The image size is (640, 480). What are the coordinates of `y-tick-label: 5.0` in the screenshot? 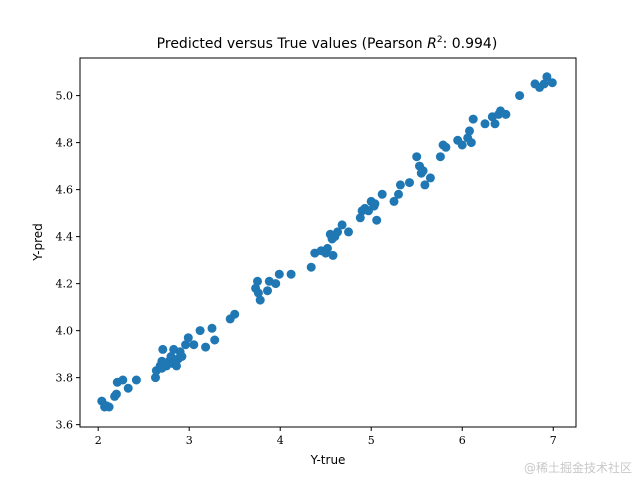 It's located at (65, 96).